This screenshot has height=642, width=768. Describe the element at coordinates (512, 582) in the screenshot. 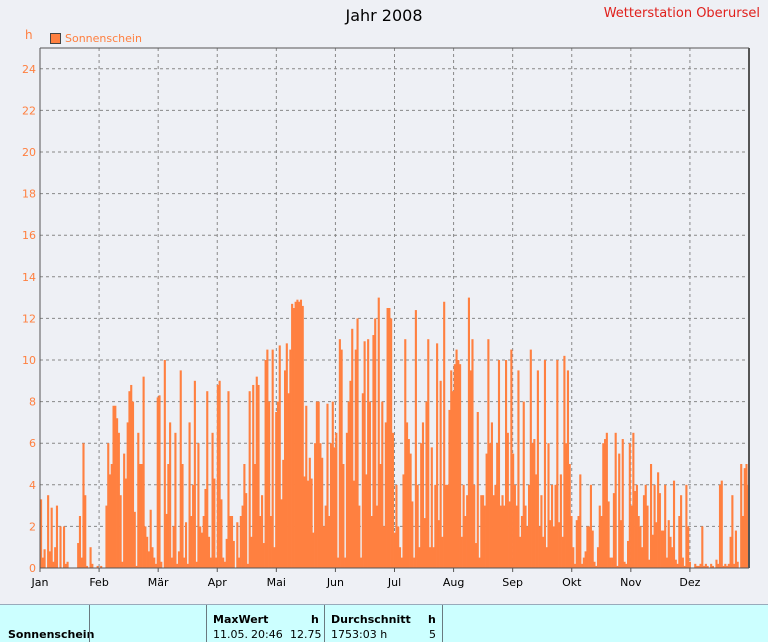

I see `x-tick-label: Sep` at that location.